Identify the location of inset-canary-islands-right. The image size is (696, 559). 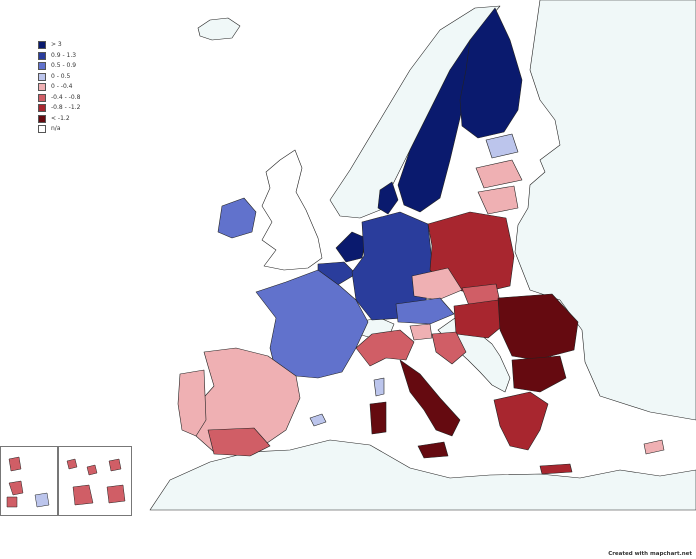
(95, 481).